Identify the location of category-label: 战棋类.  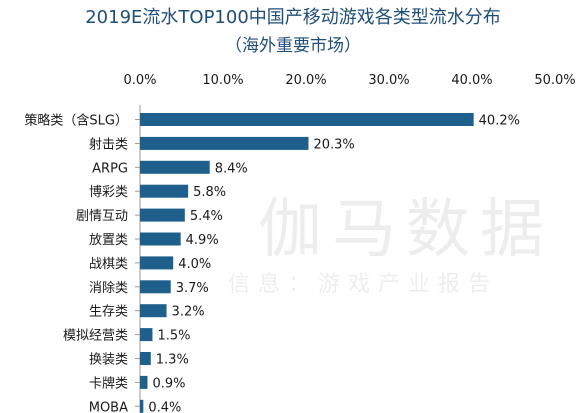
(108, 264).